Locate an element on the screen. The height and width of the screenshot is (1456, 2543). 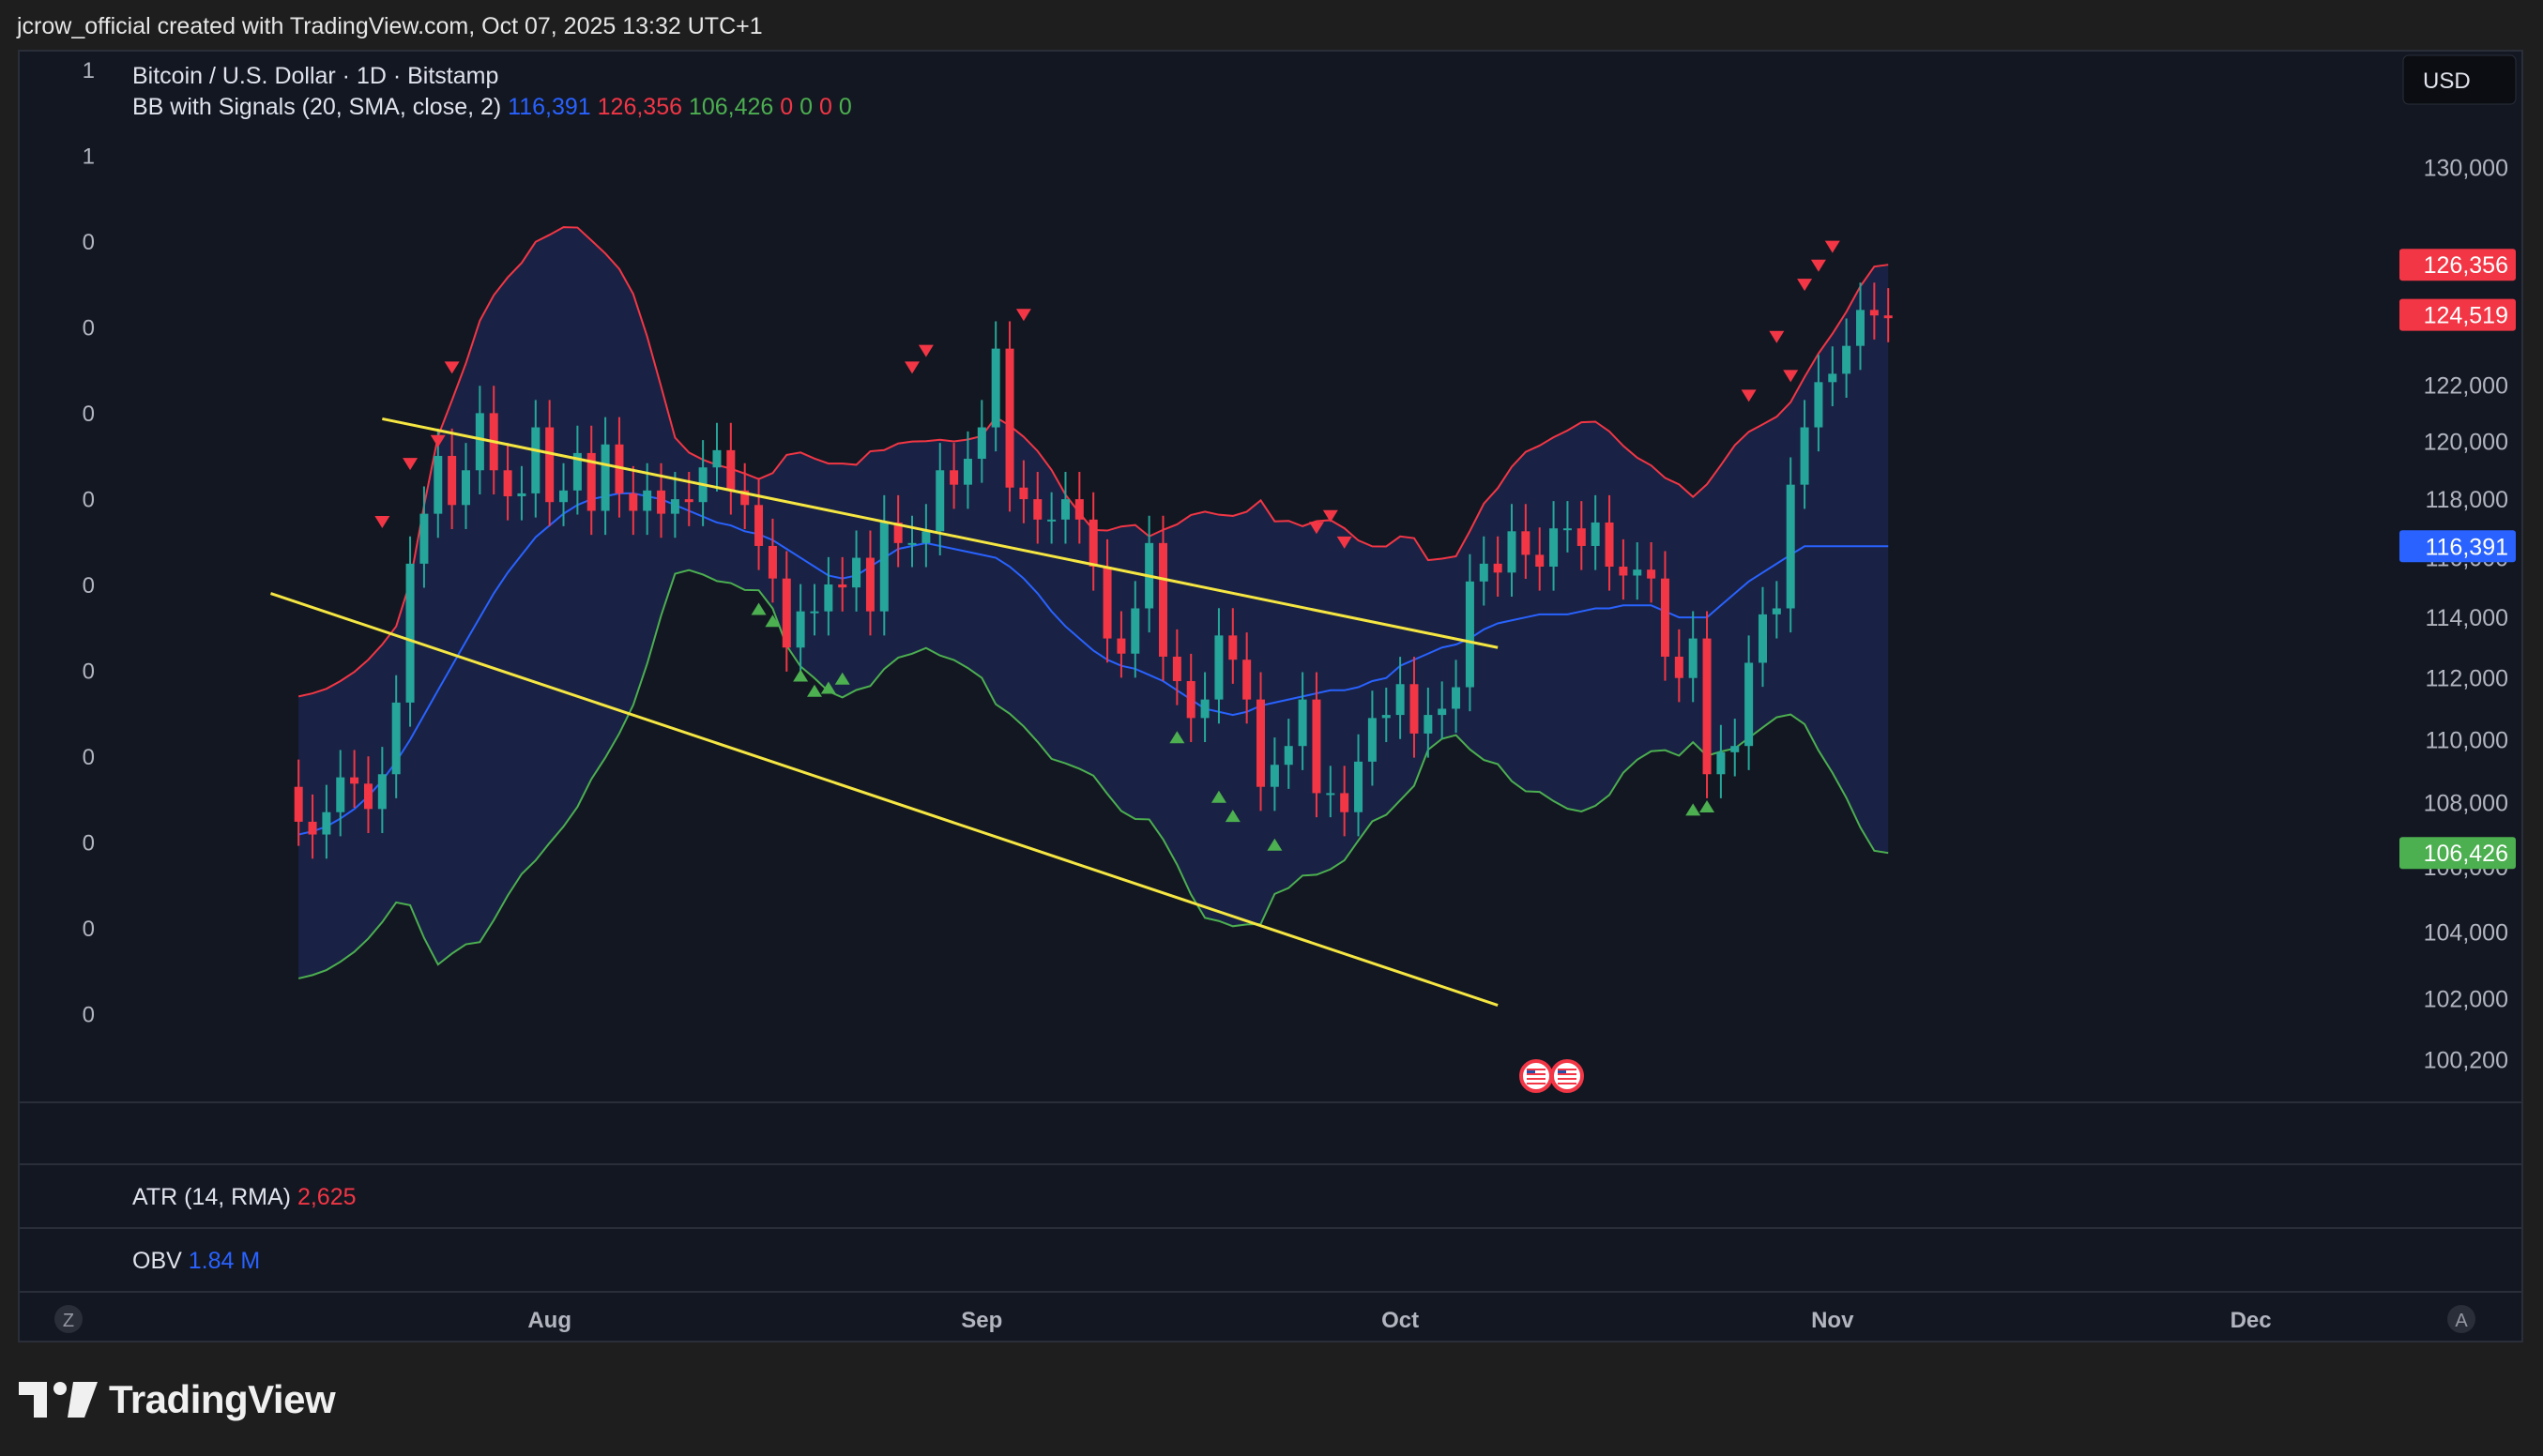
price-axis-label: 122,000 is located at coordinates (2466, 385).